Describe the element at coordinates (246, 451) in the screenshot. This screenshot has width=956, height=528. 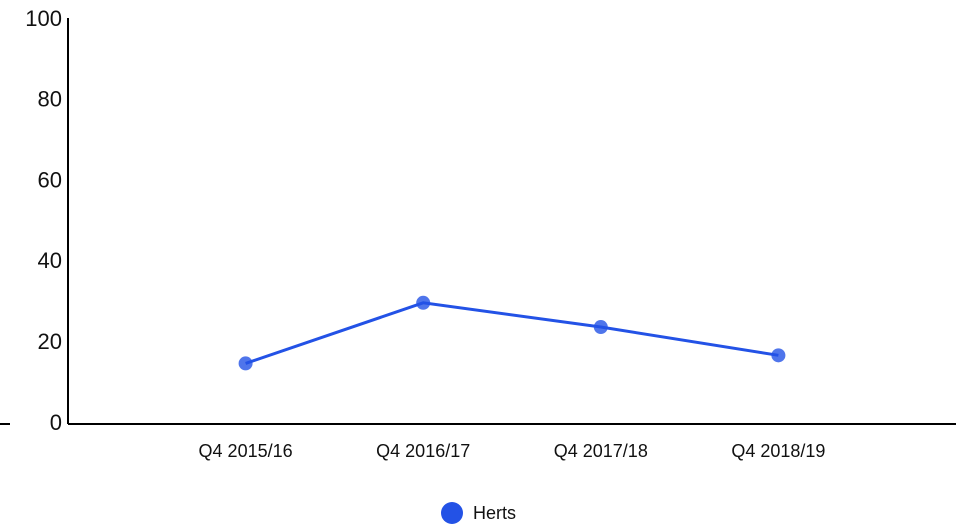
I see `x-tick-label: Q4 2015/16` at that location.